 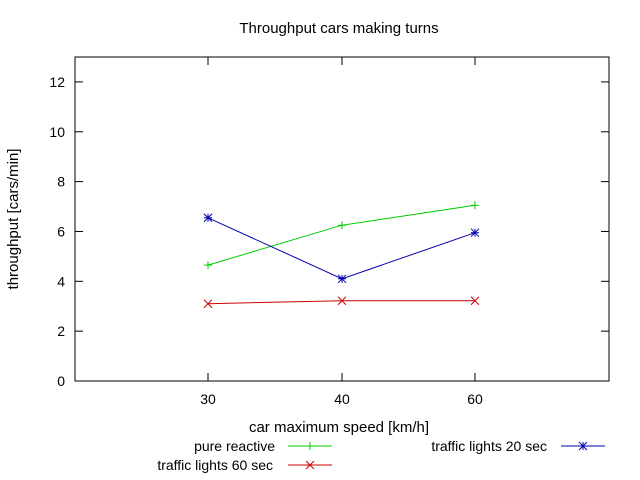 I want to click on legend-item-2-label: traffic lights 60 sec, so click(x=215, y=465).